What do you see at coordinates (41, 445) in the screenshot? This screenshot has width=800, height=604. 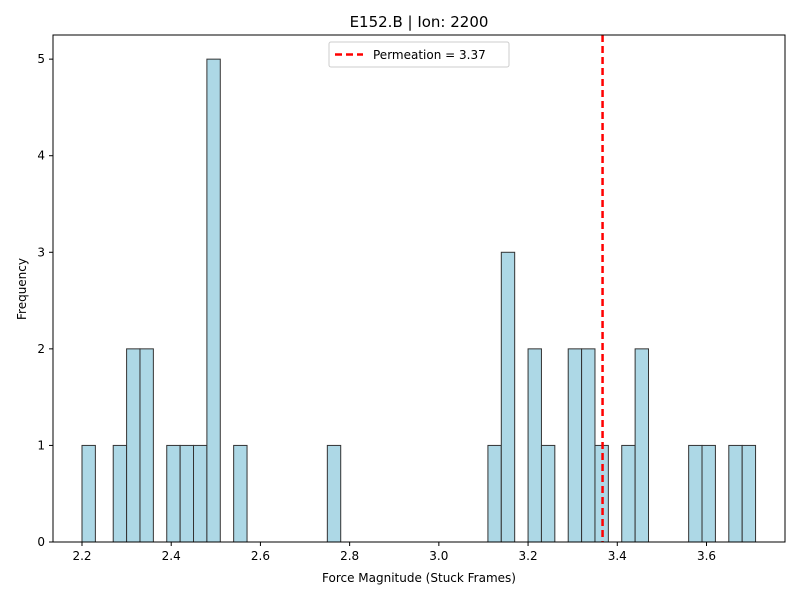 I see `y-tick-label: 1` at bounding box center [41, 445].